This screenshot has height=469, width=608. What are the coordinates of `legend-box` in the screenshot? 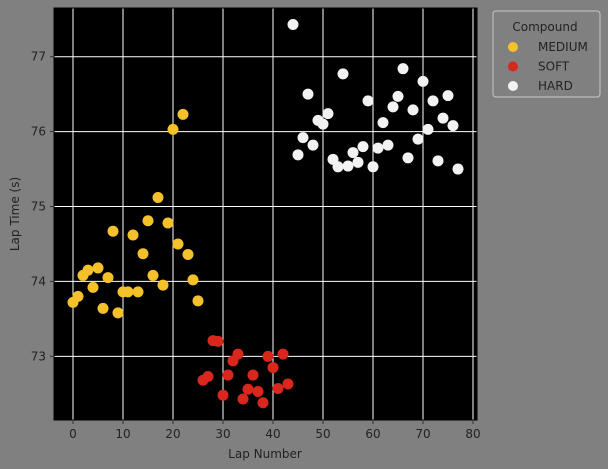 It's located at (546, 54).